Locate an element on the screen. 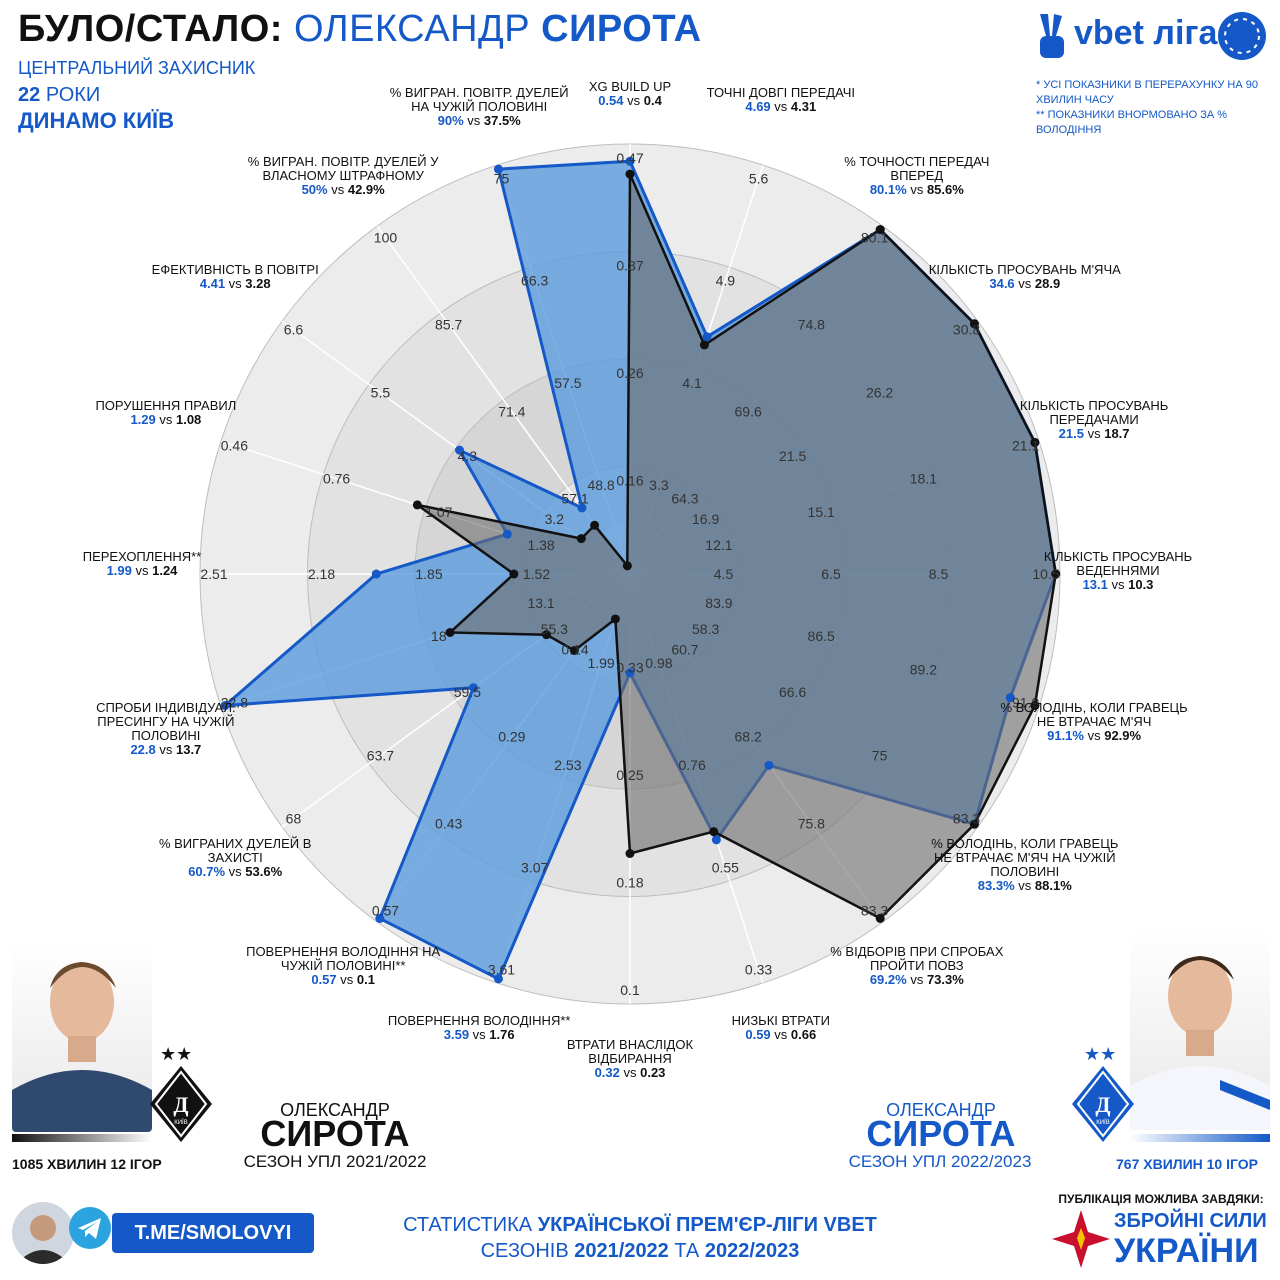 This screenshot has width=1280, height=1280. axis-name: ВТРАТИ ВНАСЛІДОК ВІДБИРАННЯ is located at coordinates (630, 1051).